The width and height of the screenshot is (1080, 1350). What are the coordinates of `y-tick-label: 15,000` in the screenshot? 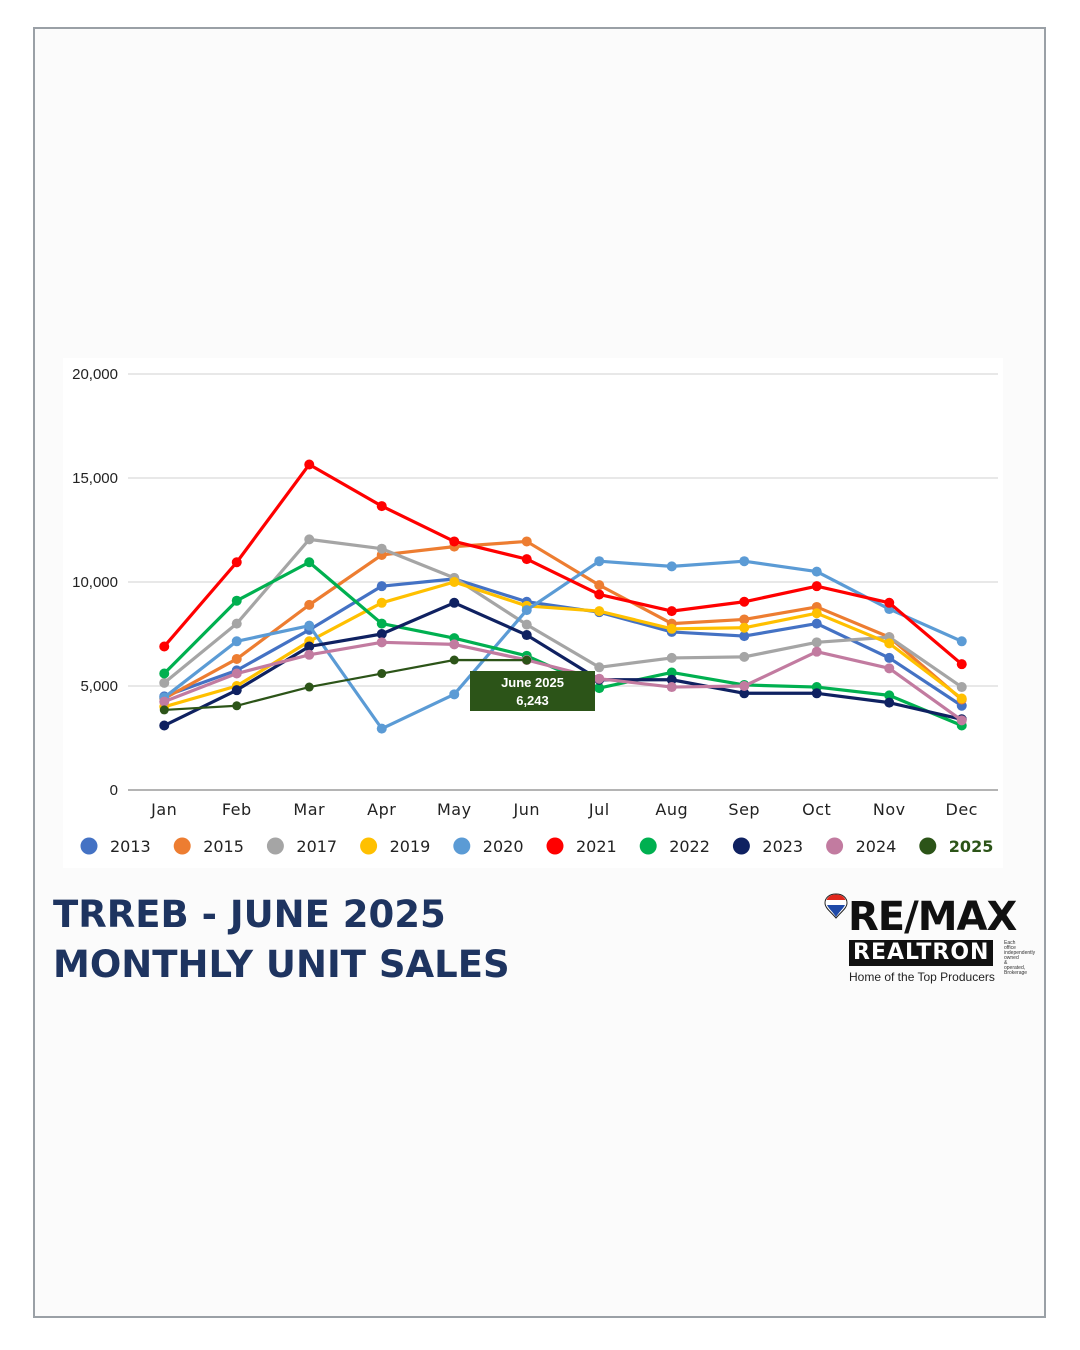 It's located at (95, 478).